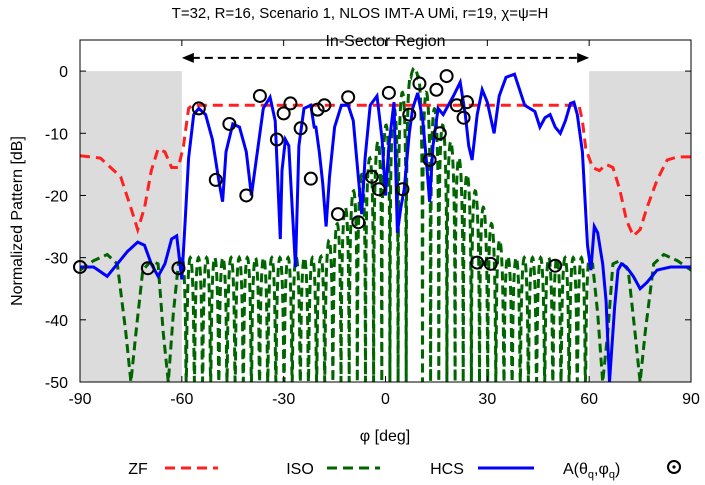  I want to click on x-tick-label: -30, so click(283, 399).